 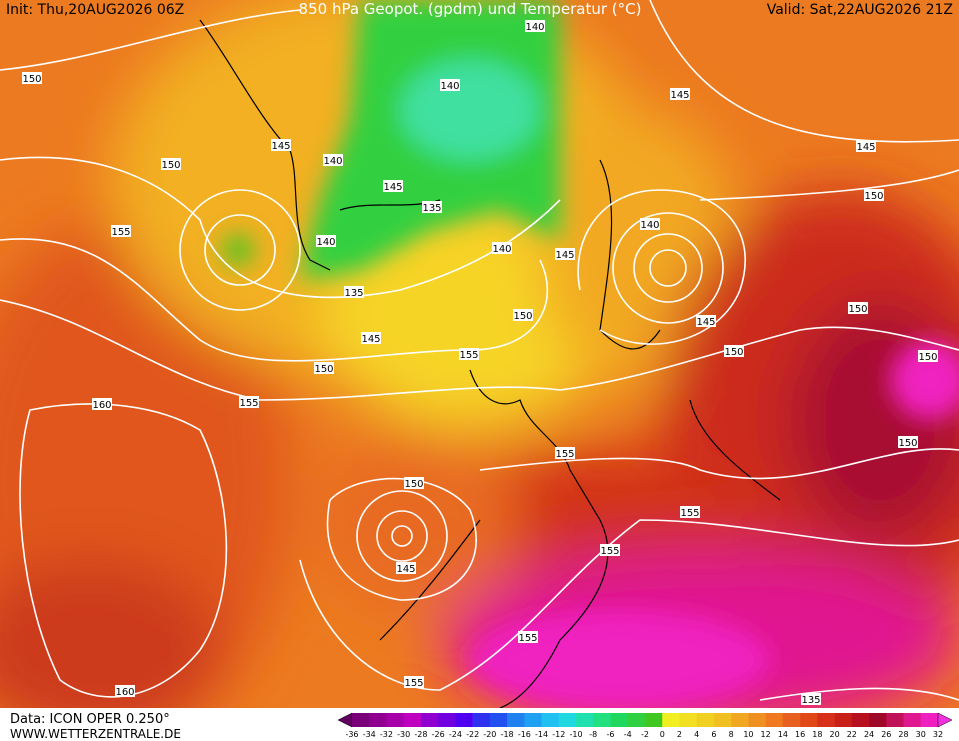 I want to click on colorbar-label: -34, so click(x=369, y=734).